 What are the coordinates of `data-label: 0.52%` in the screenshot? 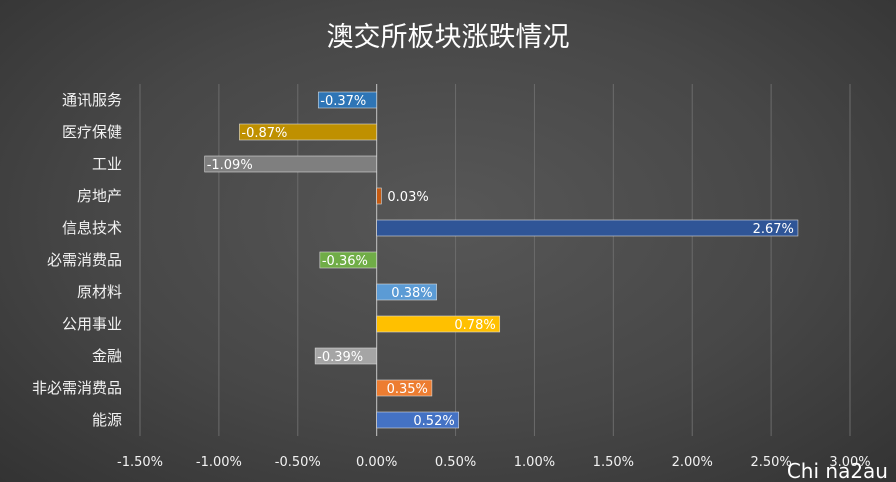 It's located at (433, 421).